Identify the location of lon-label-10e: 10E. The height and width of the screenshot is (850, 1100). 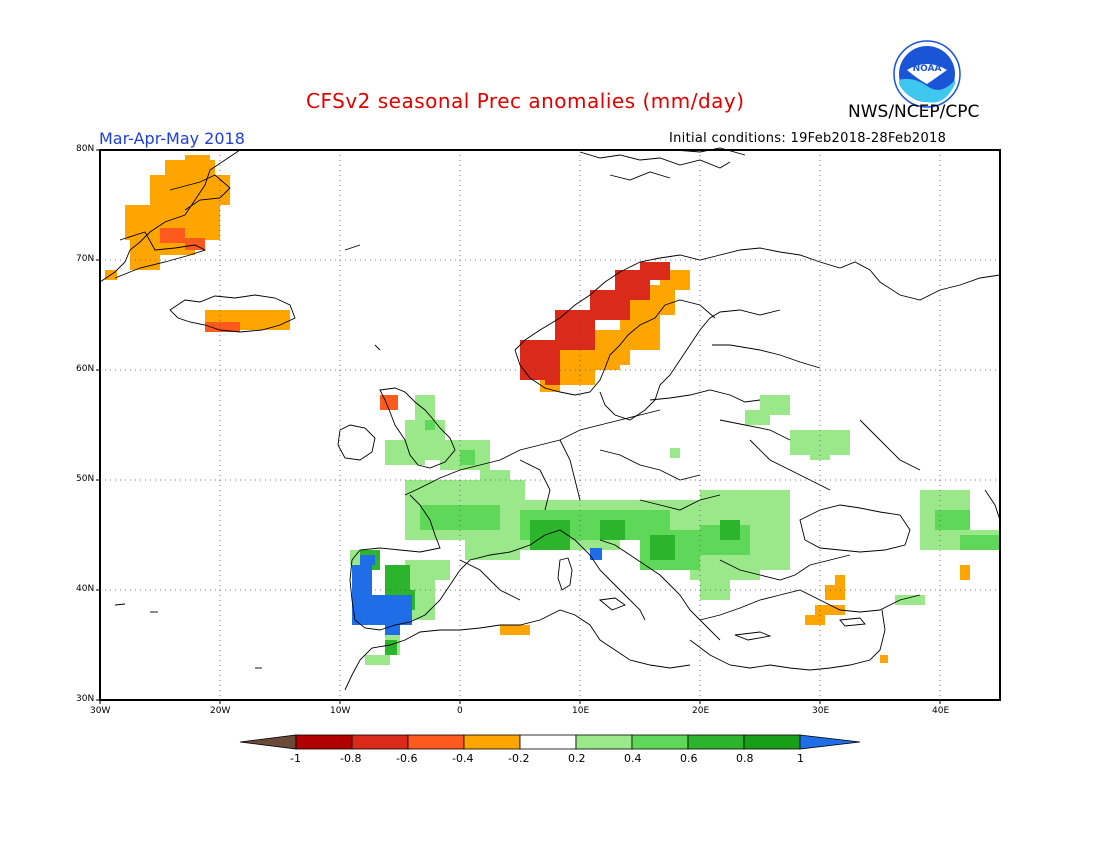
(581, 711).